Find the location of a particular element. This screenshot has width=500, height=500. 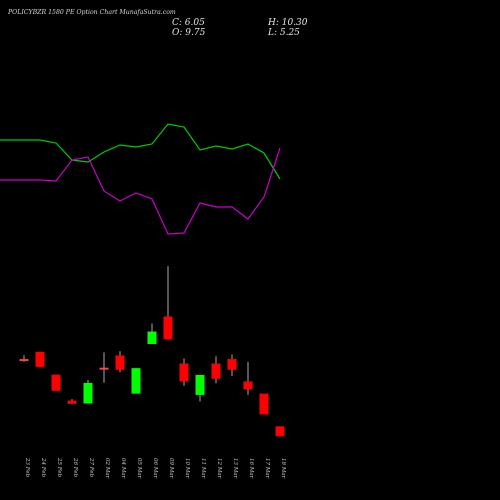

date-label: 04 Mar is located at coordinates (123, 468).